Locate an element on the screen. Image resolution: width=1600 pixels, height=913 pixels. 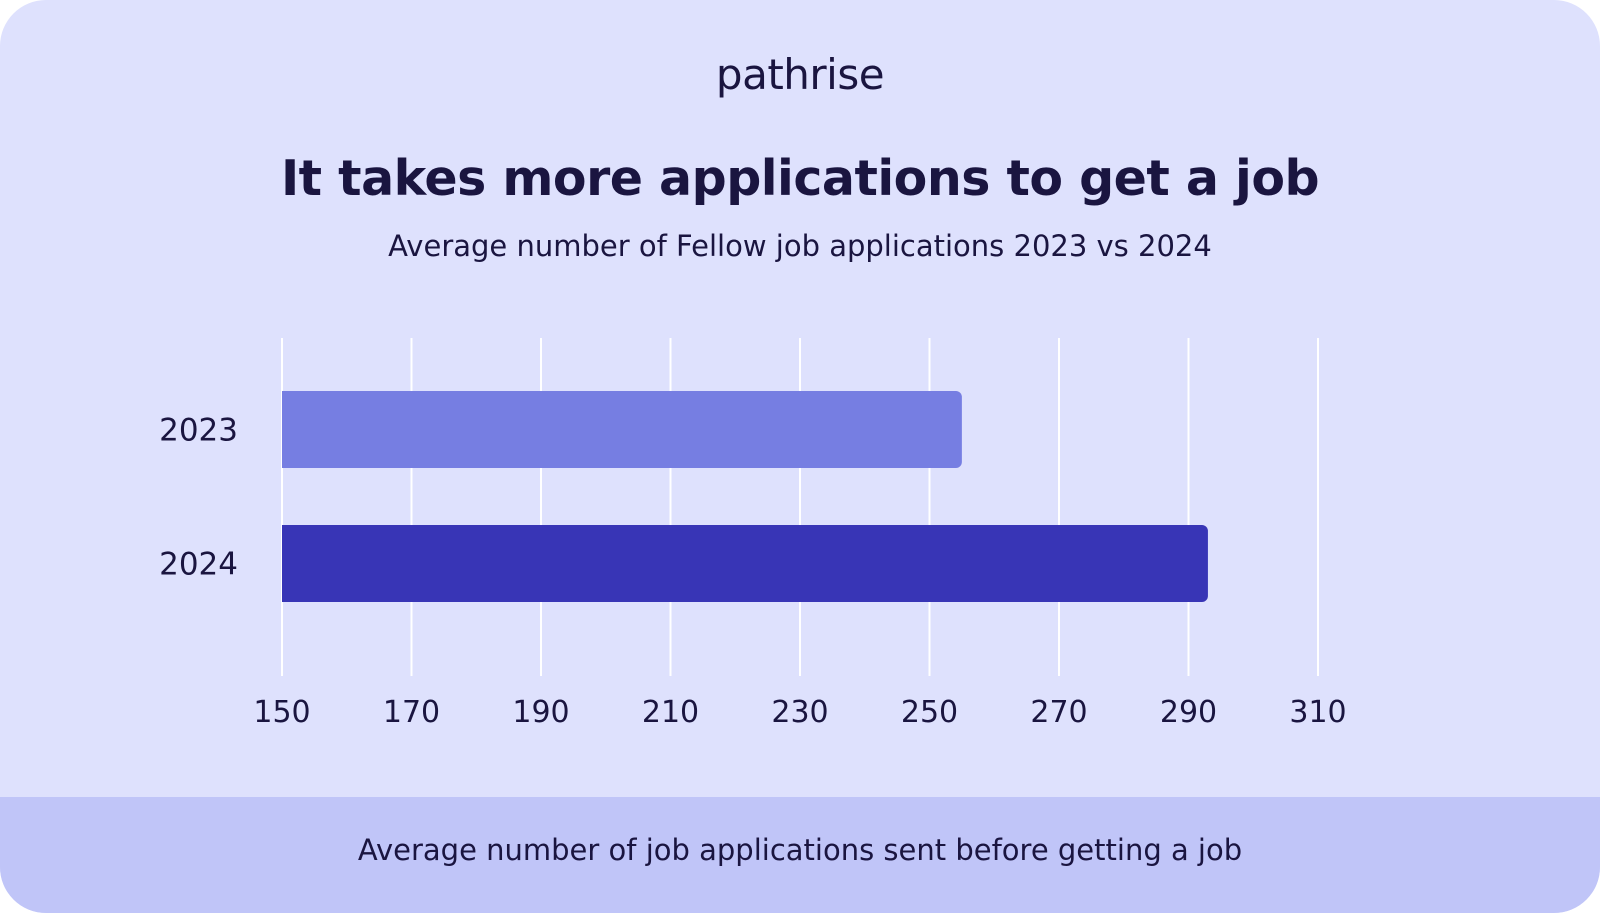
bar-2024 is located at coordinates (745, 563).